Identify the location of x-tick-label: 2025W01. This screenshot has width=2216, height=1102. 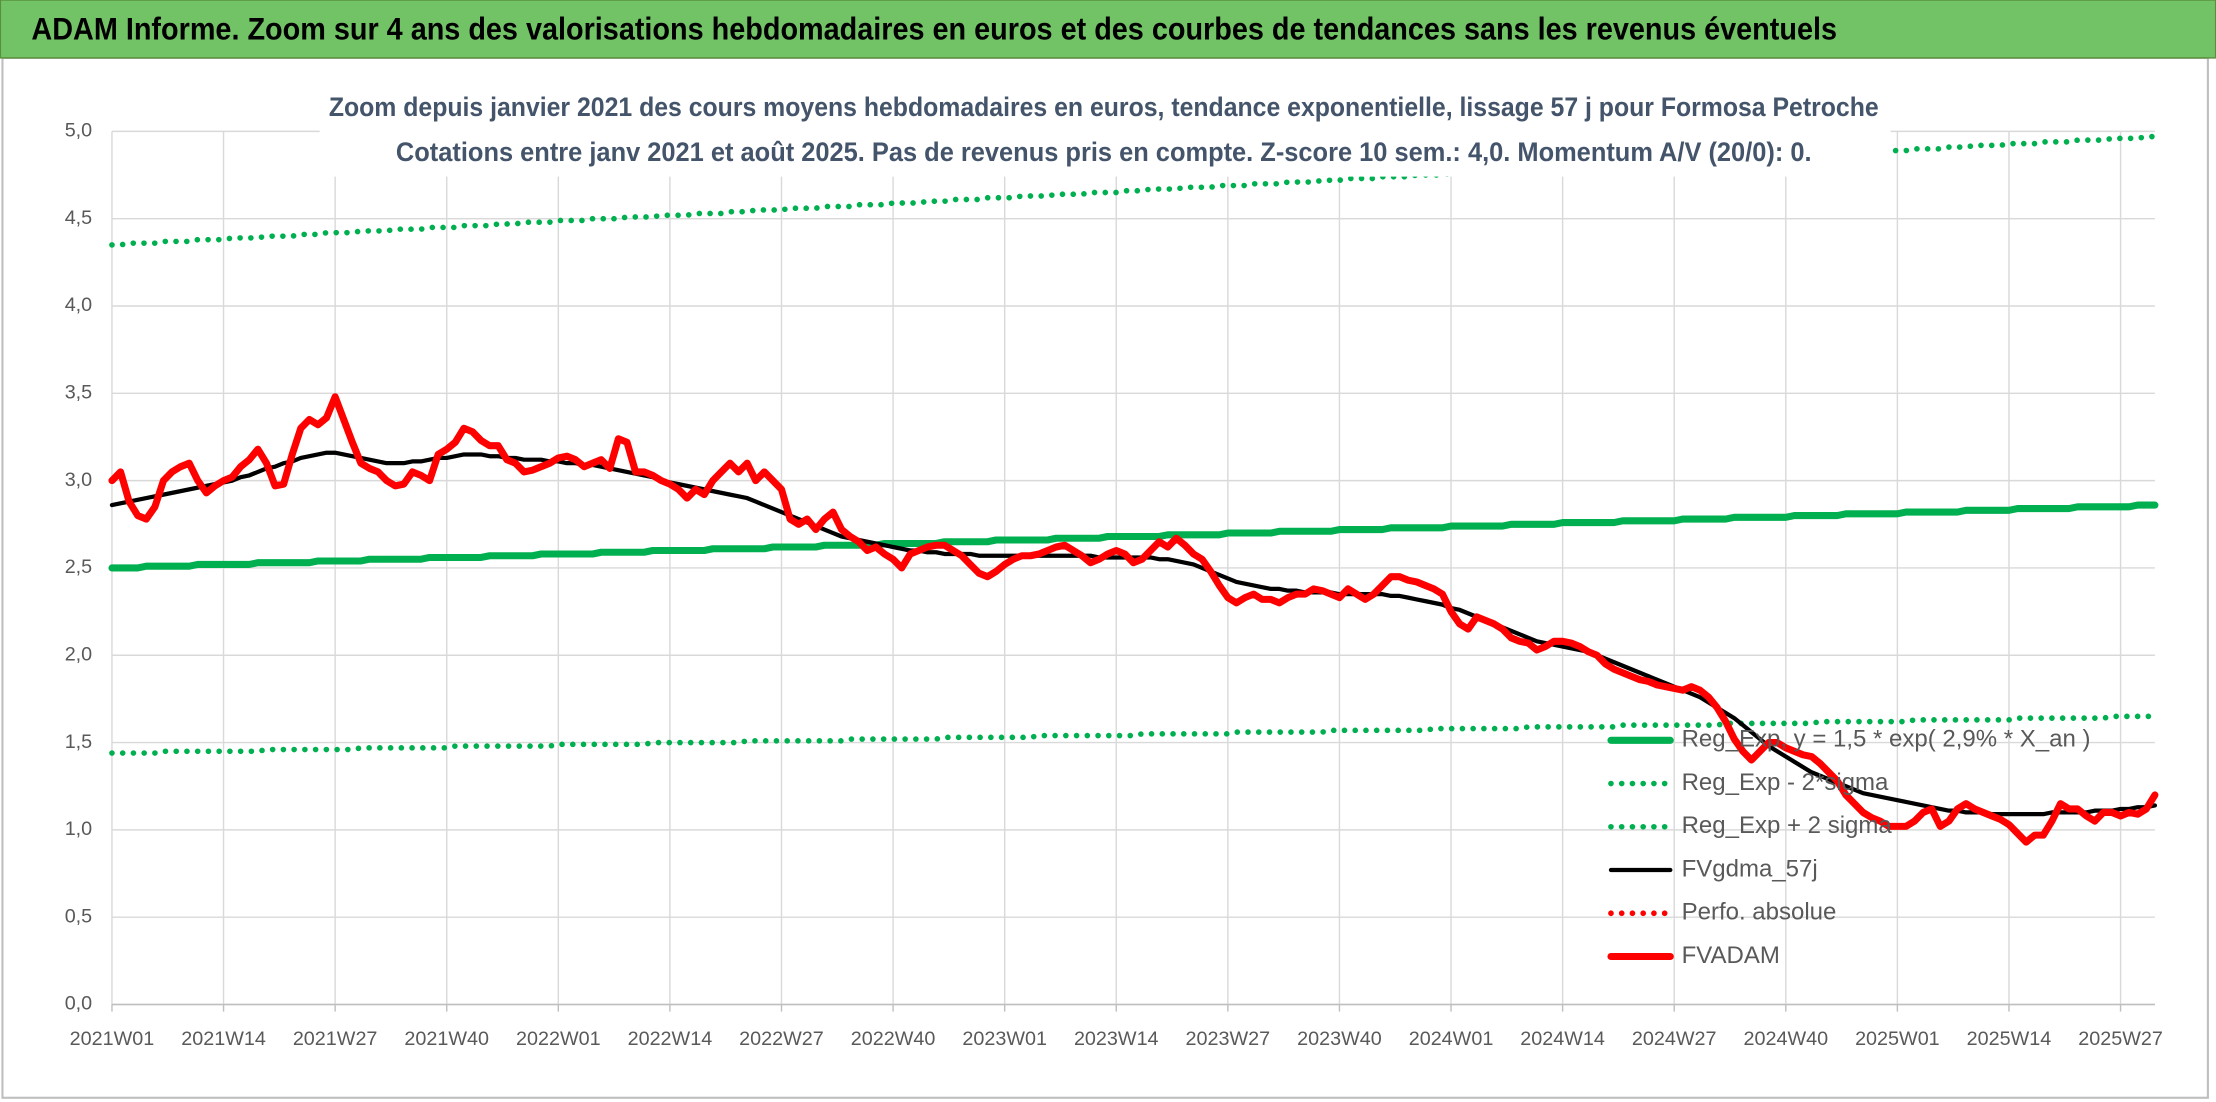
(1897, 1039).